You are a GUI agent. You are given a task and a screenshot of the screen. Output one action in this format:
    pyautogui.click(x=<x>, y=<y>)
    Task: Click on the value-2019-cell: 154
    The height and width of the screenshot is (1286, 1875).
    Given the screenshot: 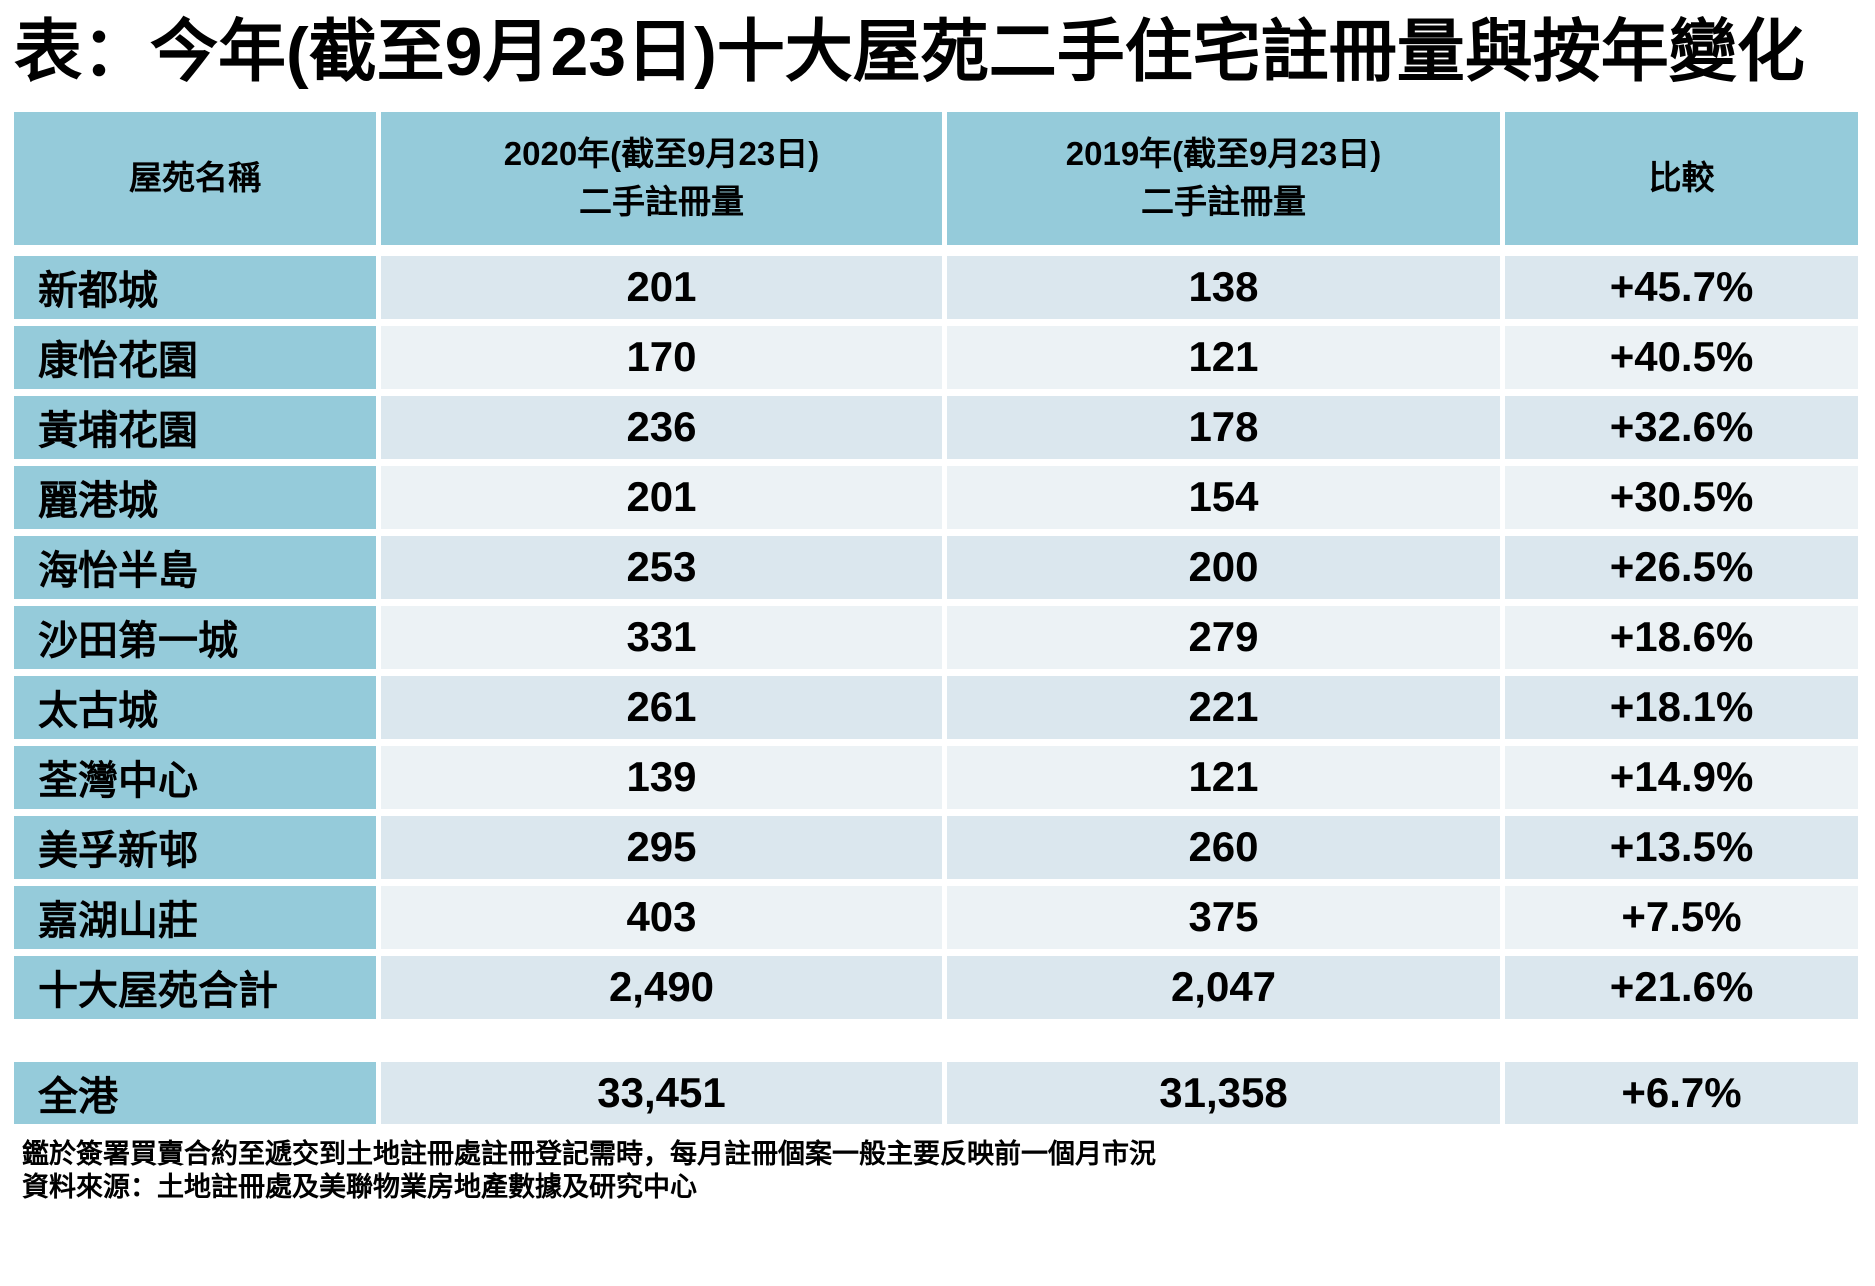 What is the action you would take?
    pyautogui.click(x=1223, y=497)
    